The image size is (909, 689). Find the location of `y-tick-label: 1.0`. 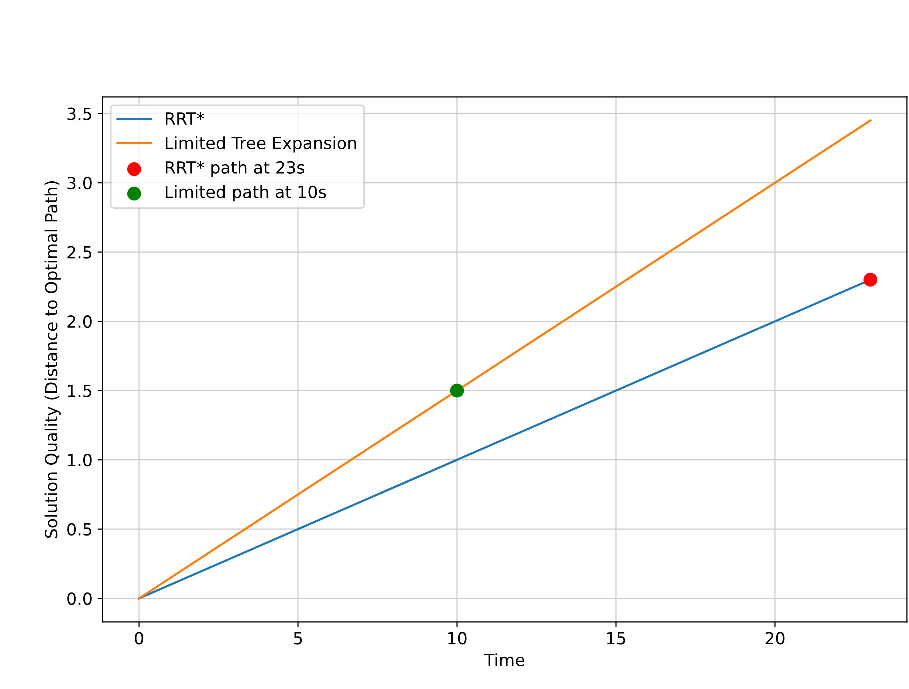

y-tick-label: 1.0 is located at coordinates (80, 460).